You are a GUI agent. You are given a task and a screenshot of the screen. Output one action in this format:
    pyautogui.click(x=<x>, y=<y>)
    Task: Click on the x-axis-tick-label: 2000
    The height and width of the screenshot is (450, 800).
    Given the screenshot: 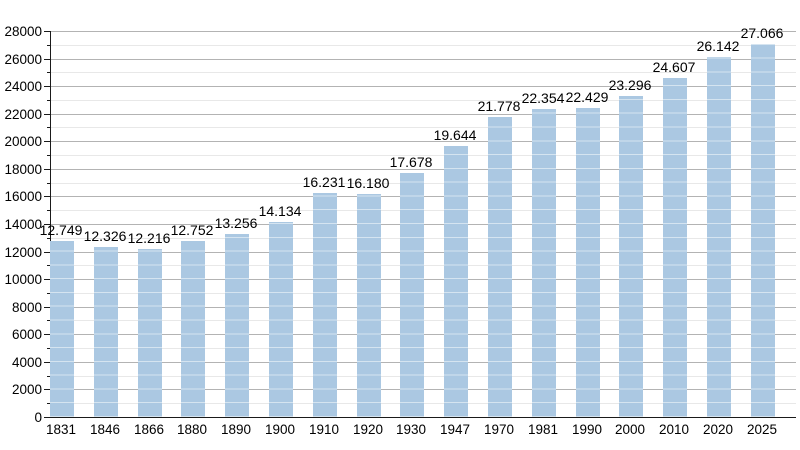 What is the action you would take?
    pyautogui.click(x=630, y=429)
    